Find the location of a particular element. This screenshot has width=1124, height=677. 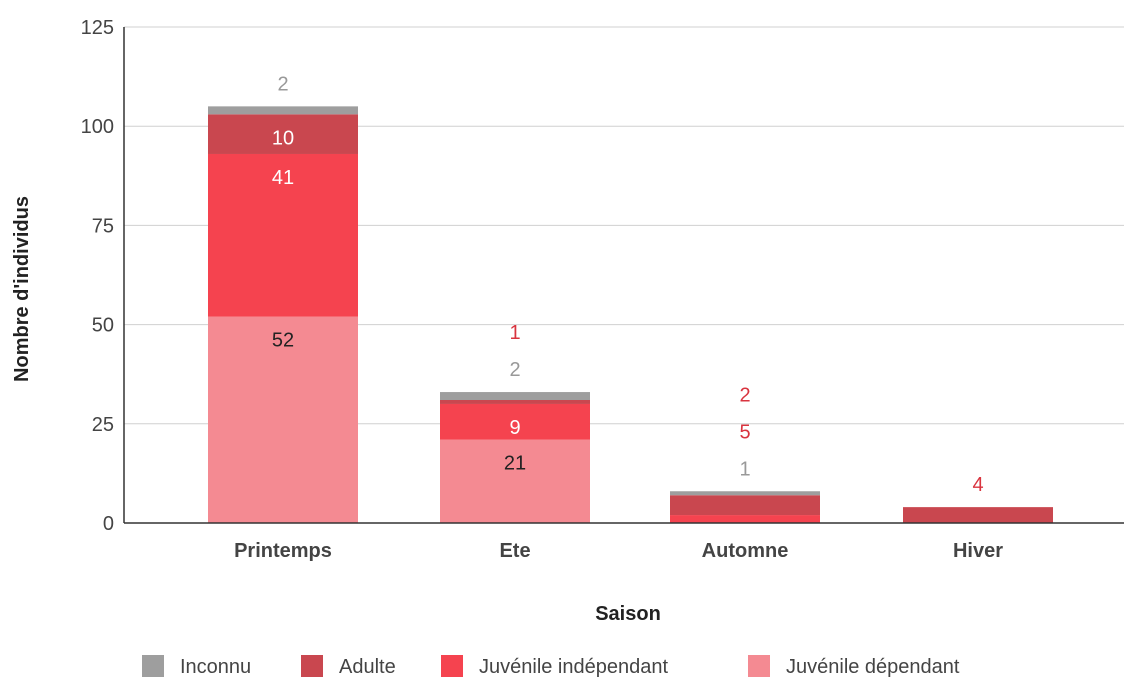

x-tick-label: Hiver is located at coordinates (978, 551).